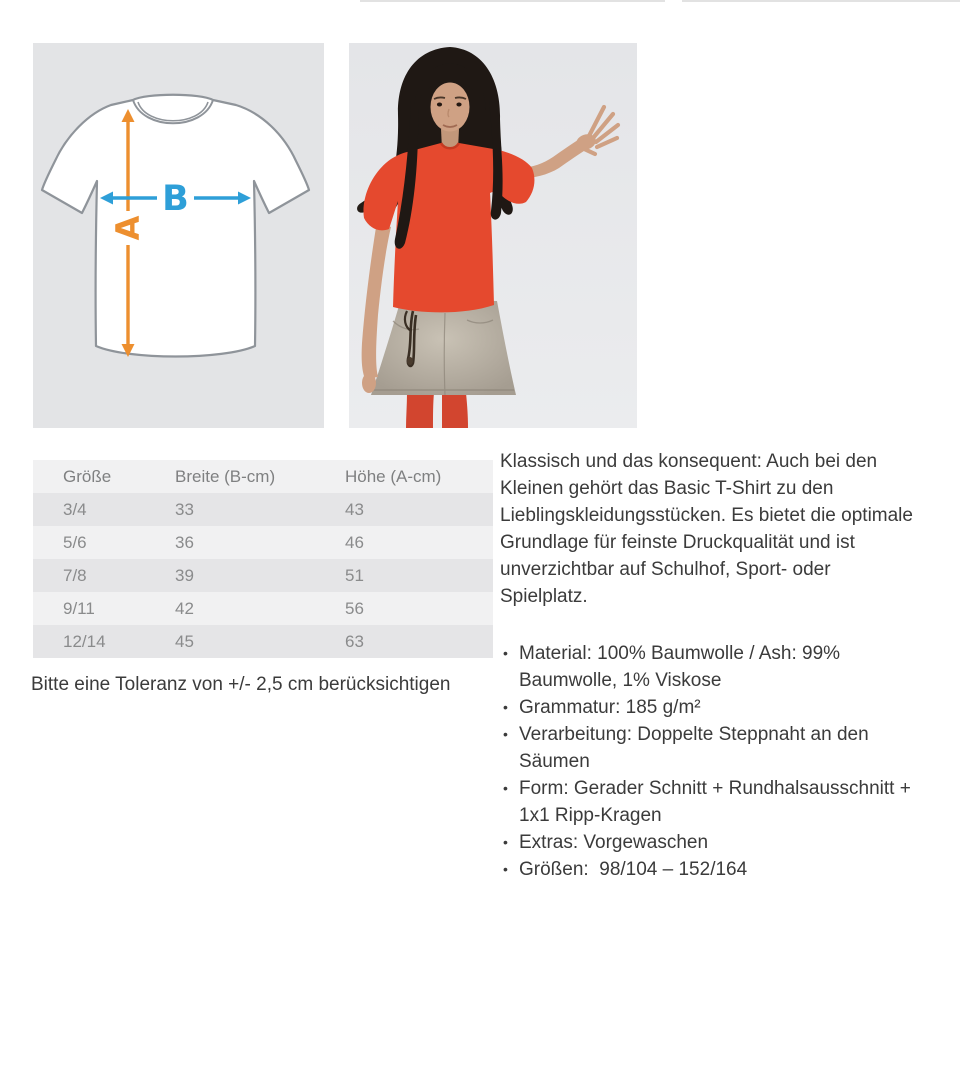  What do you see at coordinates (489, 237) in the screenshot?
I see `girl-figure` at bounding box center [489, 237].